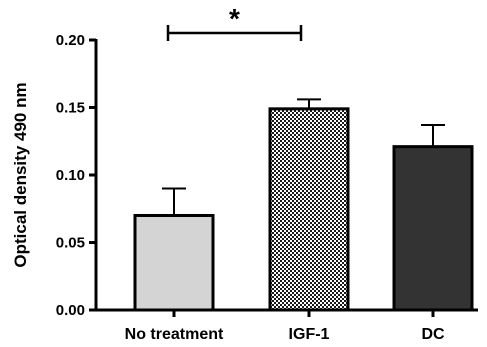 The width and height of the screenshot is (487, 347). Describe the element at coordinates (234, 18) in the screenshot. I see `significance-label: *` at that location.